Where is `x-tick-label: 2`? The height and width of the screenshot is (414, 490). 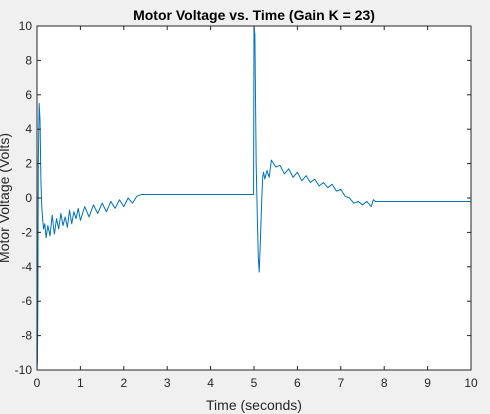
x-tick-label: 2 is located at coordinates (123, 383).